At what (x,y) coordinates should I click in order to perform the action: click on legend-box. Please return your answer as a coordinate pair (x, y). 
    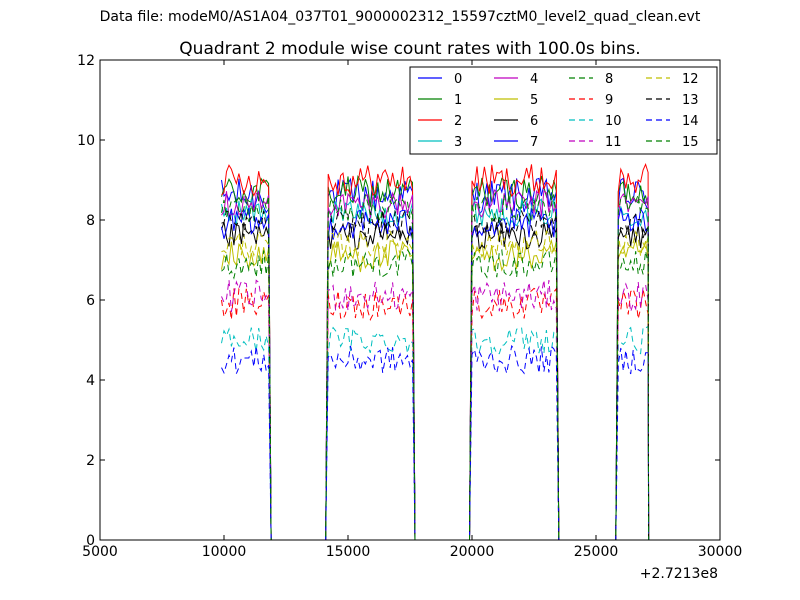
    Looking at the image, I should click on (563, 110).